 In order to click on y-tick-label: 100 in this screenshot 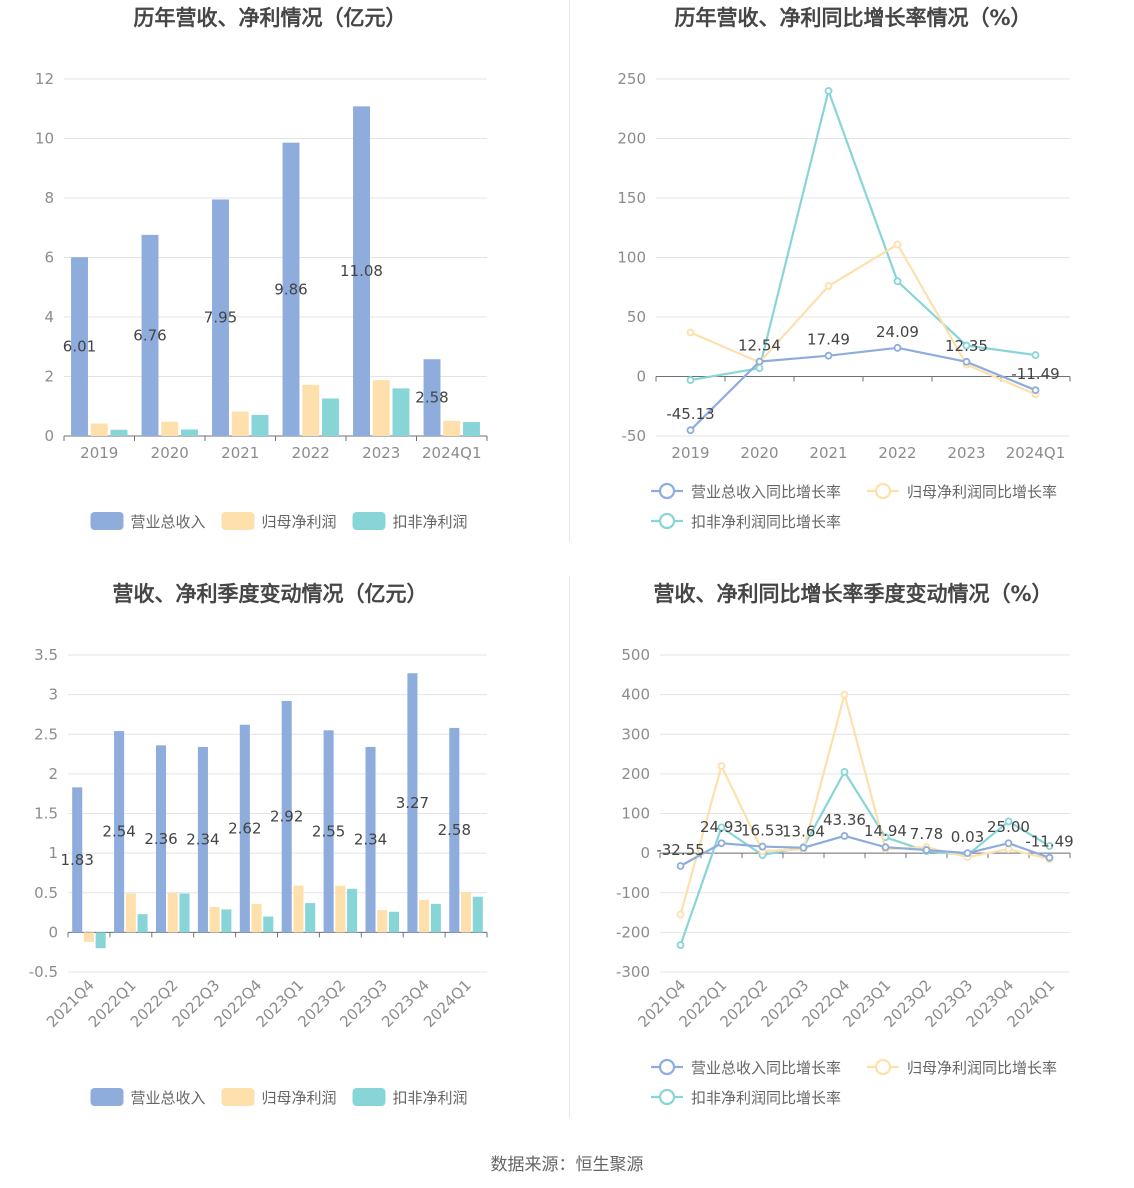, I will do `click(635, 814)`.